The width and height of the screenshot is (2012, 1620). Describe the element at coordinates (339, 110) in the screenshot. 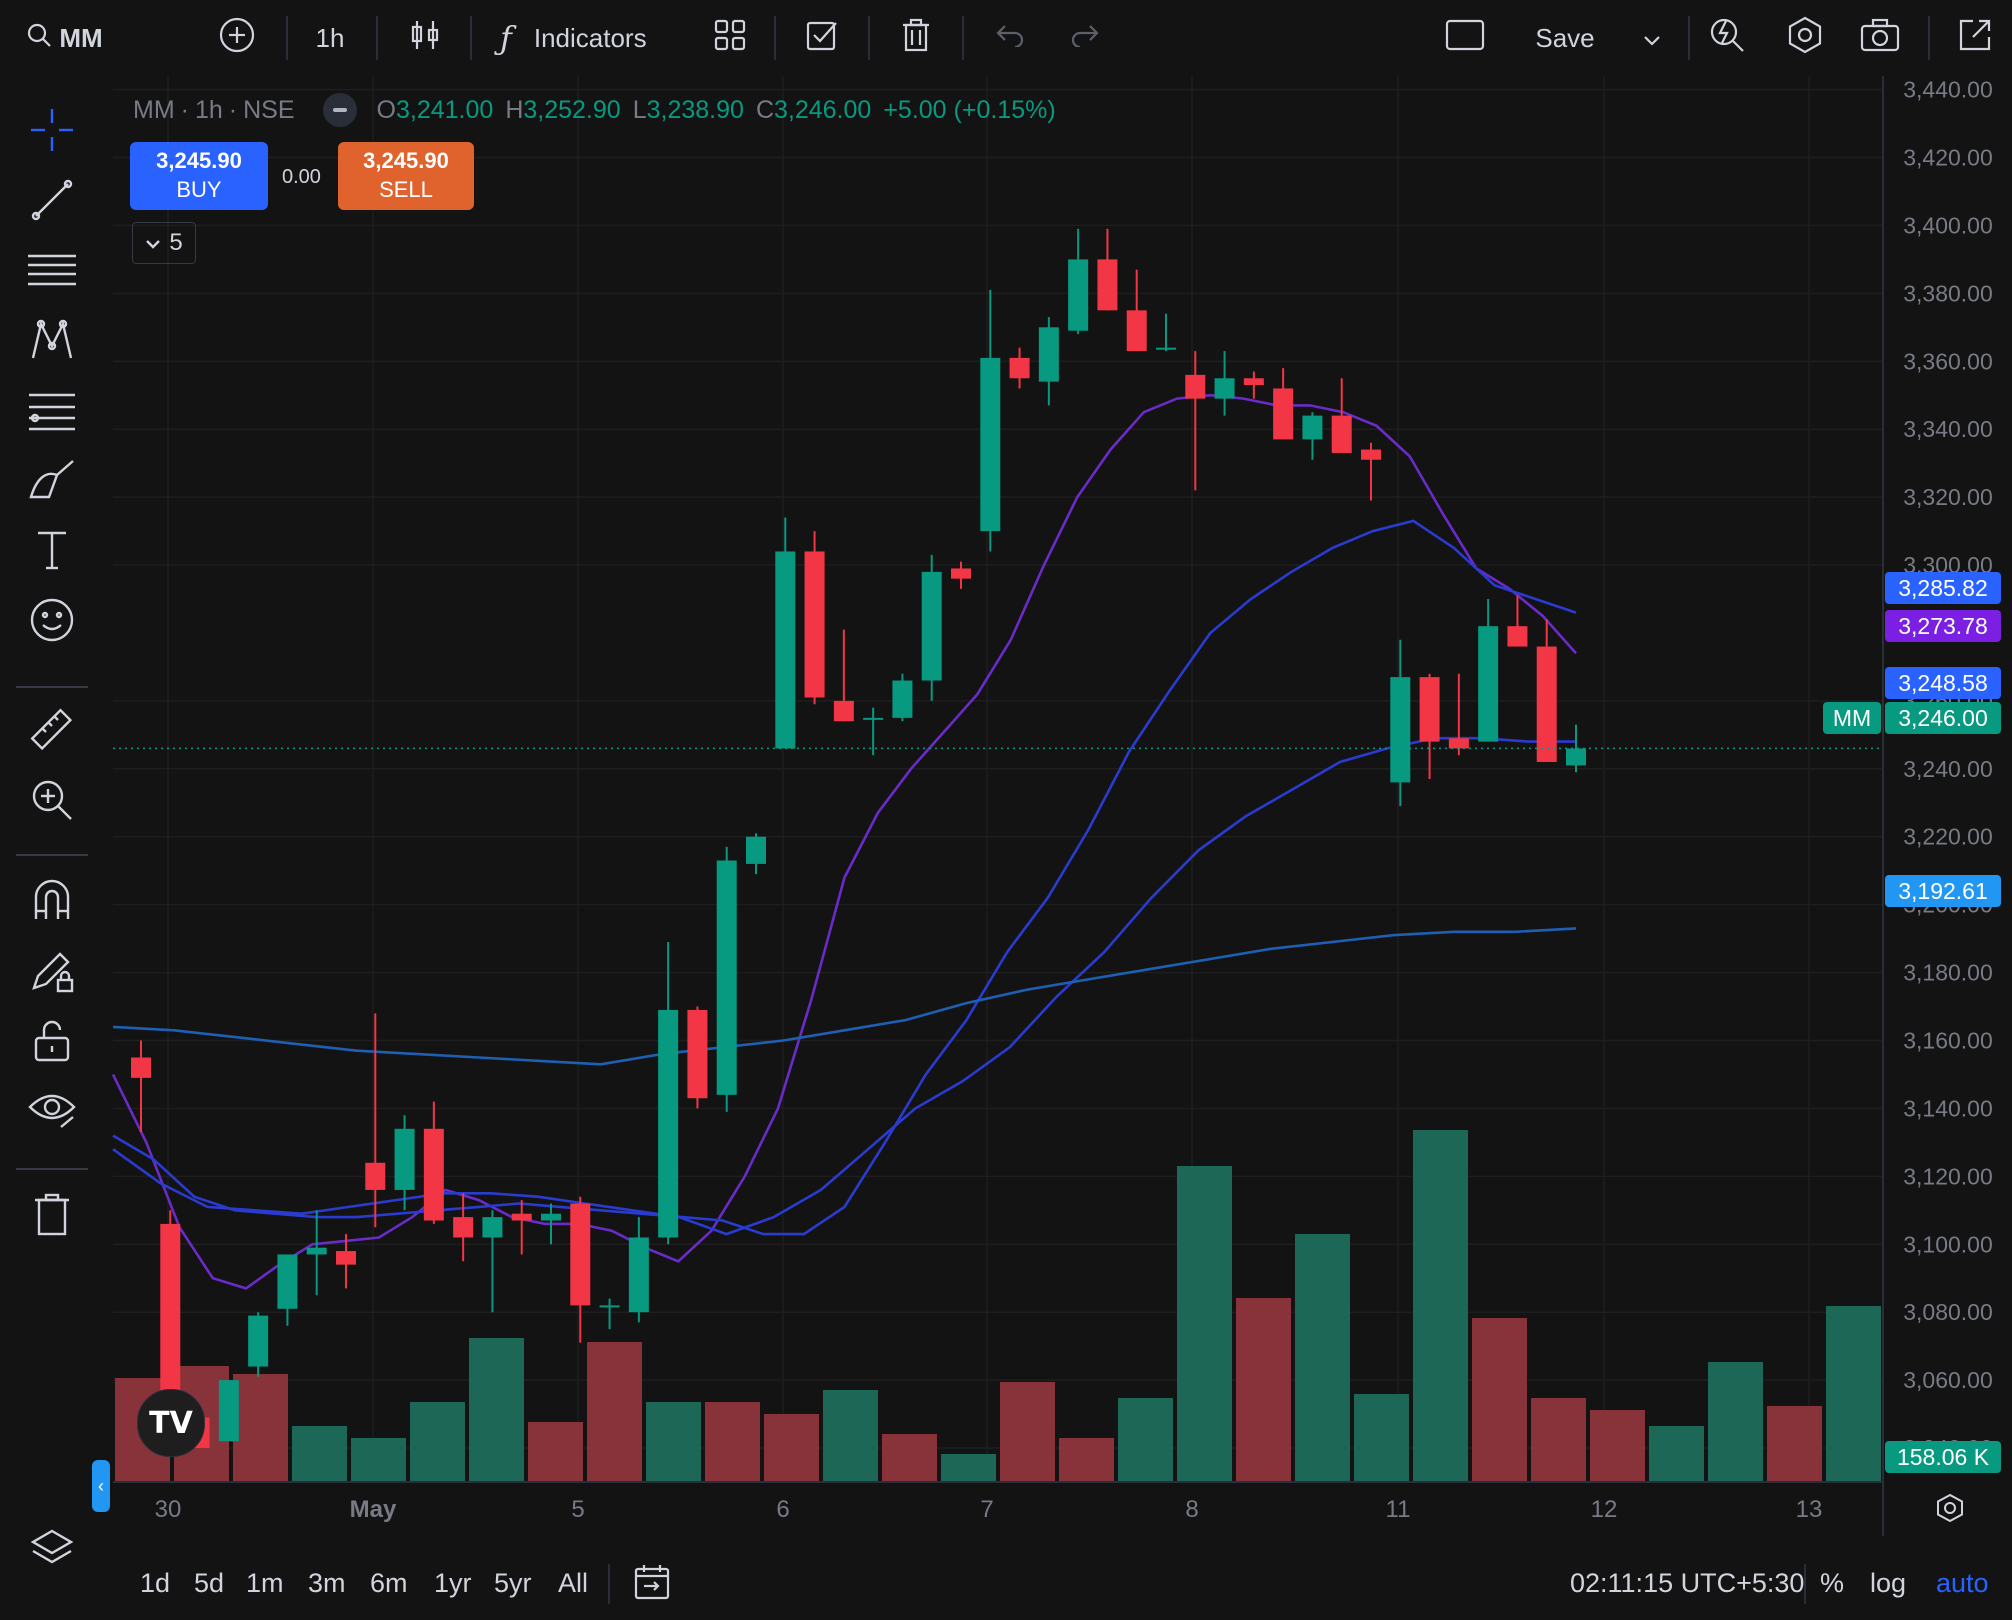

I see `legend-collapse-button` at that location.